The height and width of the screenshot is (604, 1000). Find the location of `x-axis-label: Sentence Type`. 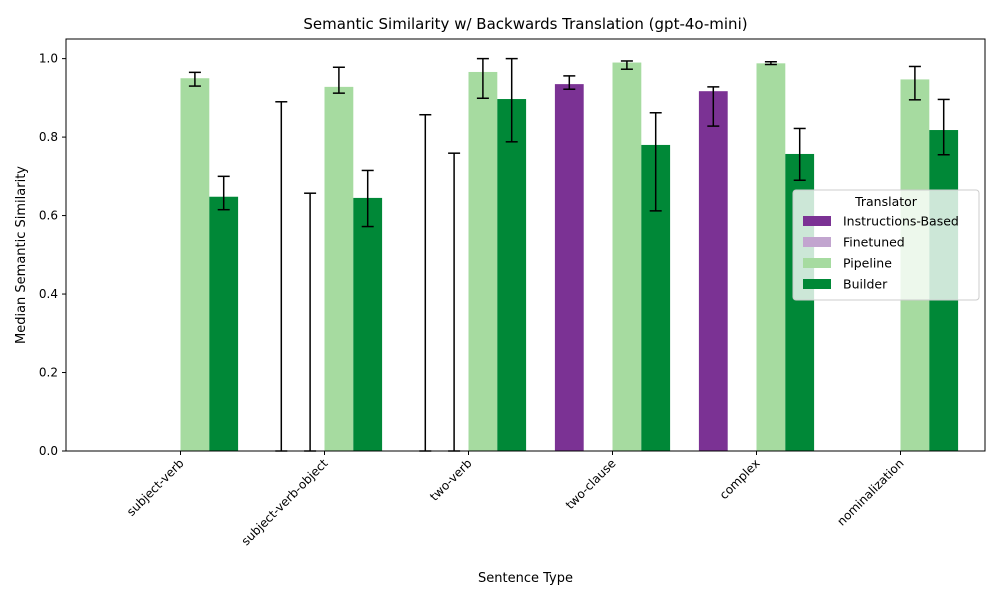

x-axis-label: Sentence Type is located at coordinates (525, 578).